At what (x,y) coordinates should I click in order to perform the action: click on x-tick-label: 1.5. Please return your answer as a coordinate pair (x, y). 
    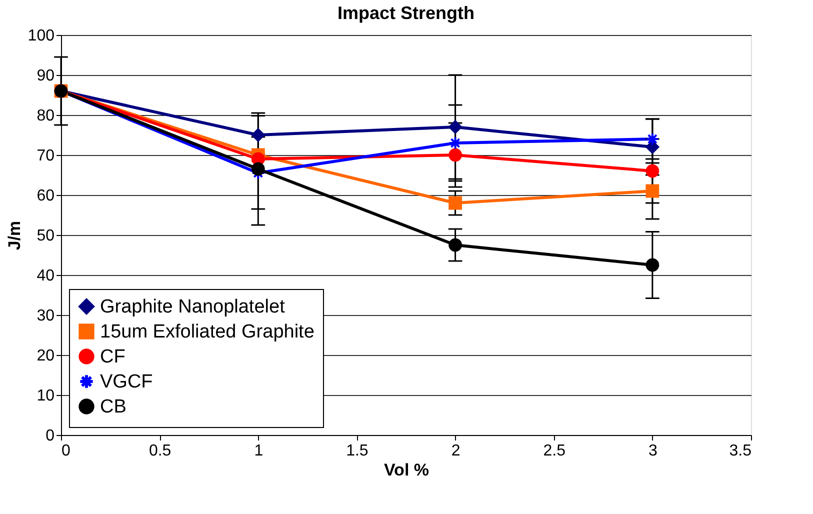
    Looking at the image, I should click on (357, 451).